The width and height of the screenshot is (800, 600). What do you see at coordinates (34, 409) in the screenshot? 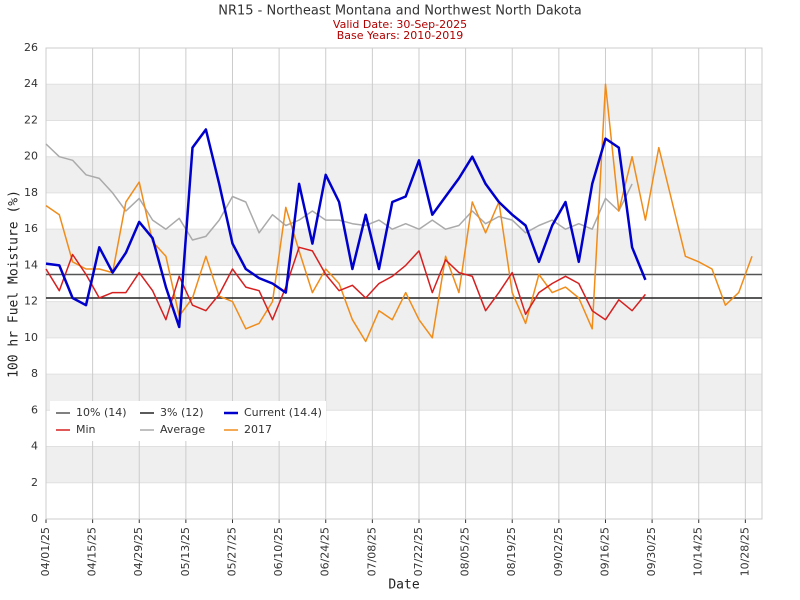
I see `y-tick-label: 6` at bounding box center [34, 409].